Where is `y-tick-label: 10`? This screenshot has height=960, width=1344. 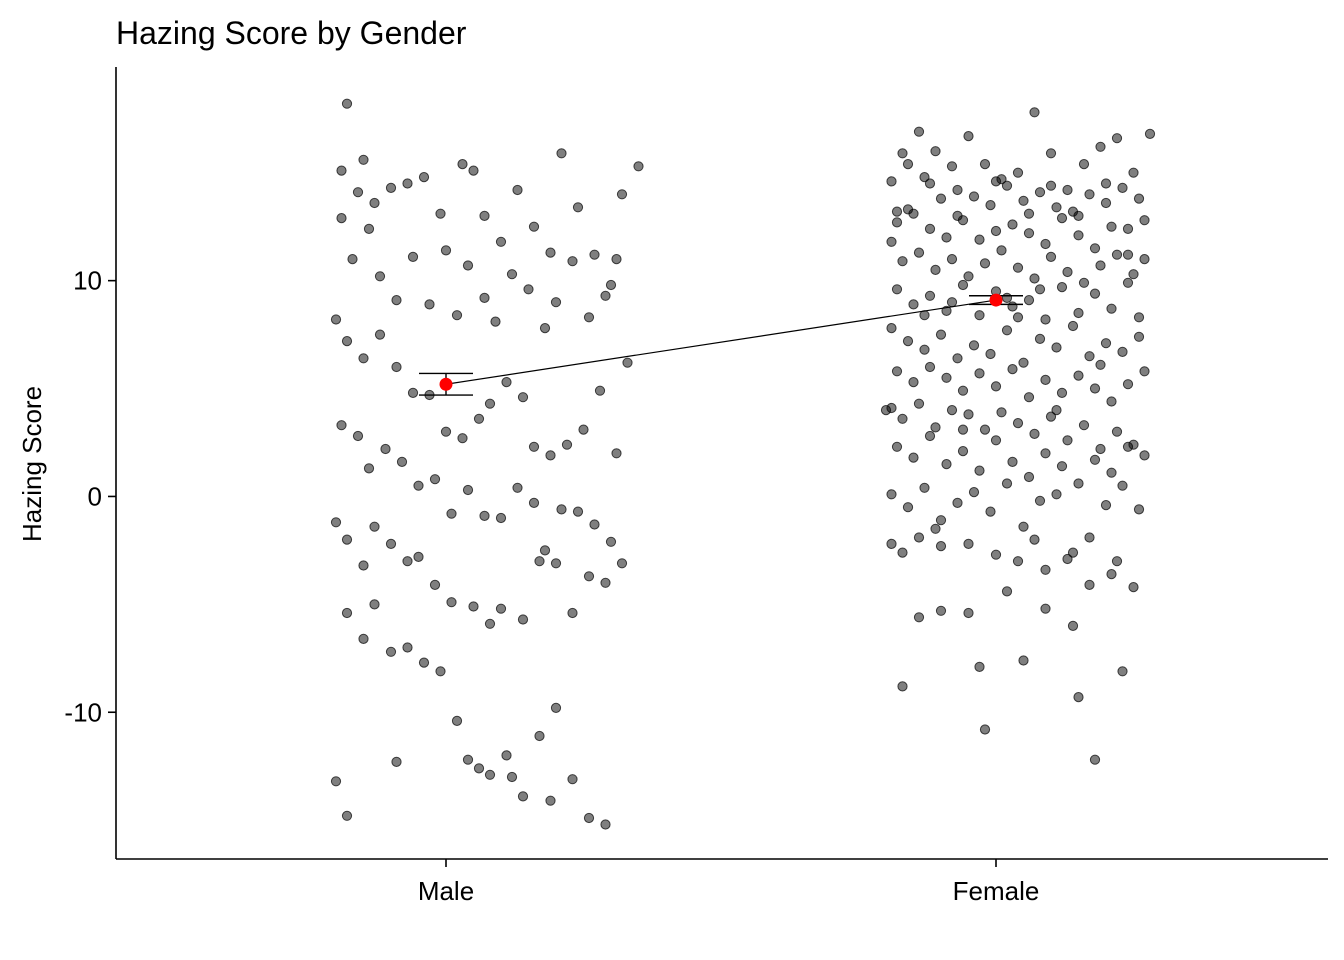 y-tick-label: 10 is located at coordinates (87, 281).